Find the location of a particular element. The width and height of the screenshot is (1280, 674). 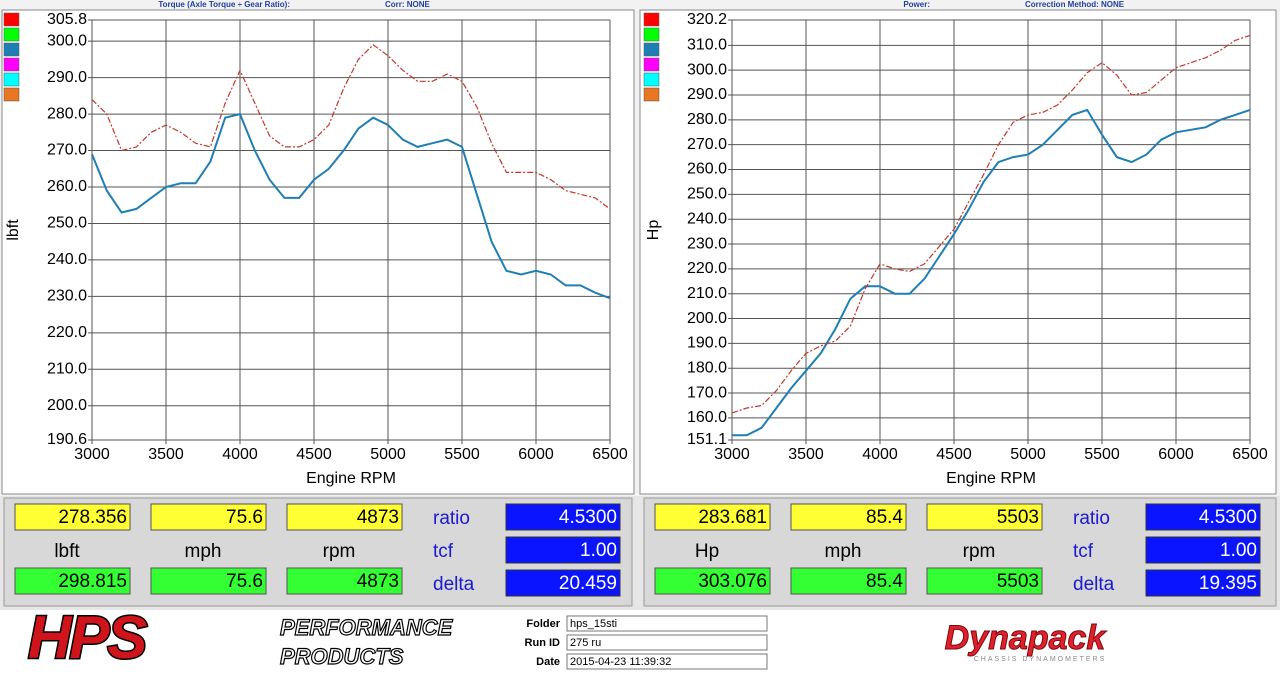

readout-value: 303.076 is located at coordinates (732, 581).